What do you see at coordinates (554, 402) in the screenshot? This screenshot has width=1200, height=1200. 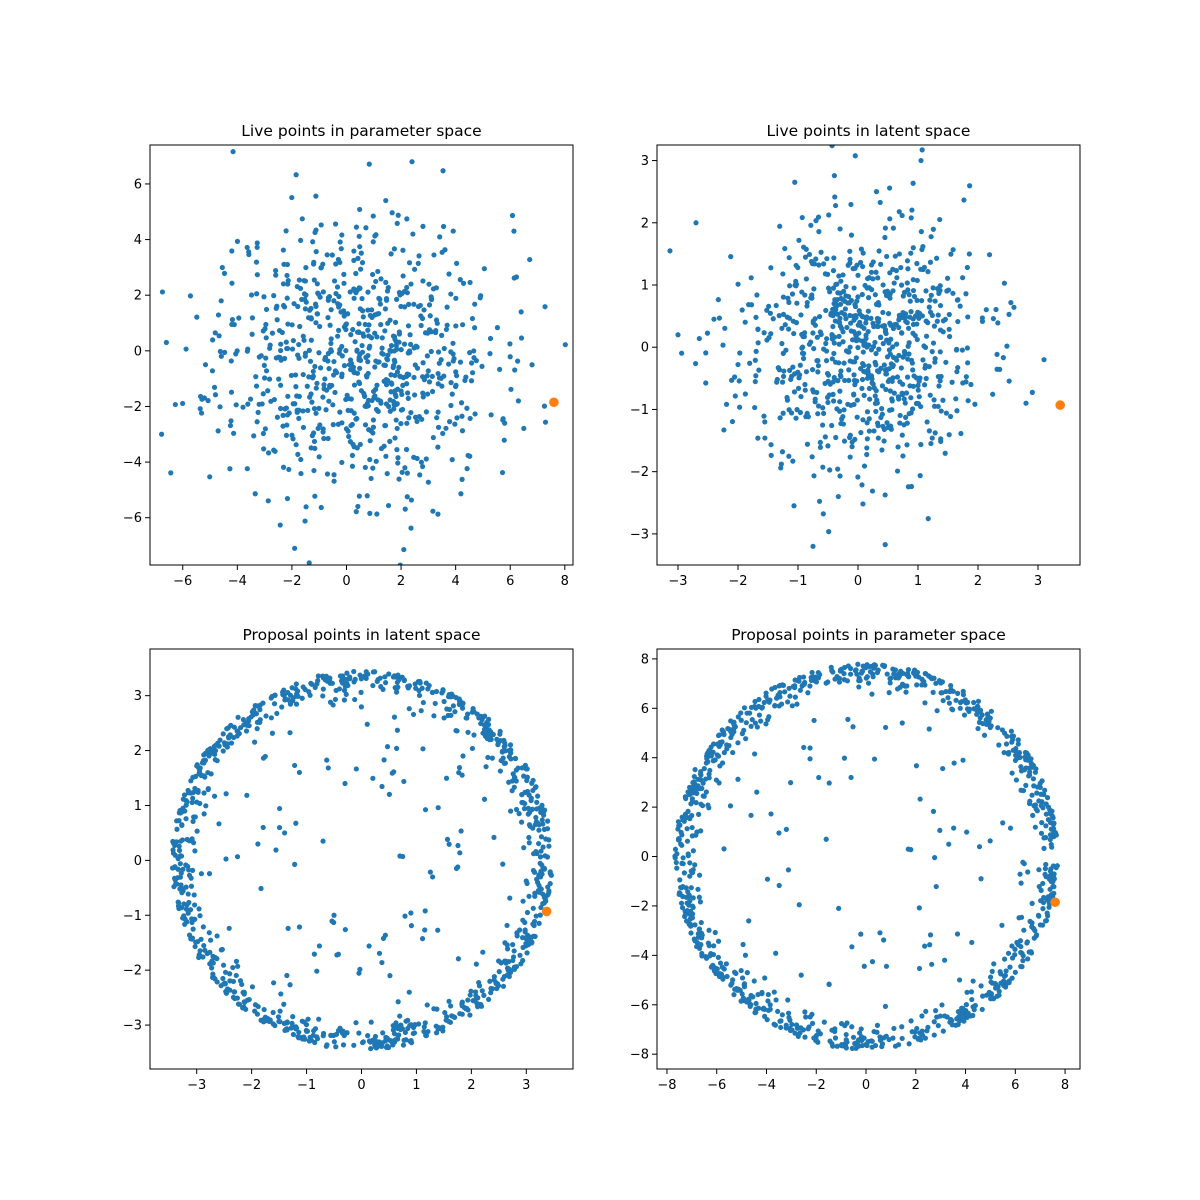 I see `highlight-point` at bounding box center [554, 402].